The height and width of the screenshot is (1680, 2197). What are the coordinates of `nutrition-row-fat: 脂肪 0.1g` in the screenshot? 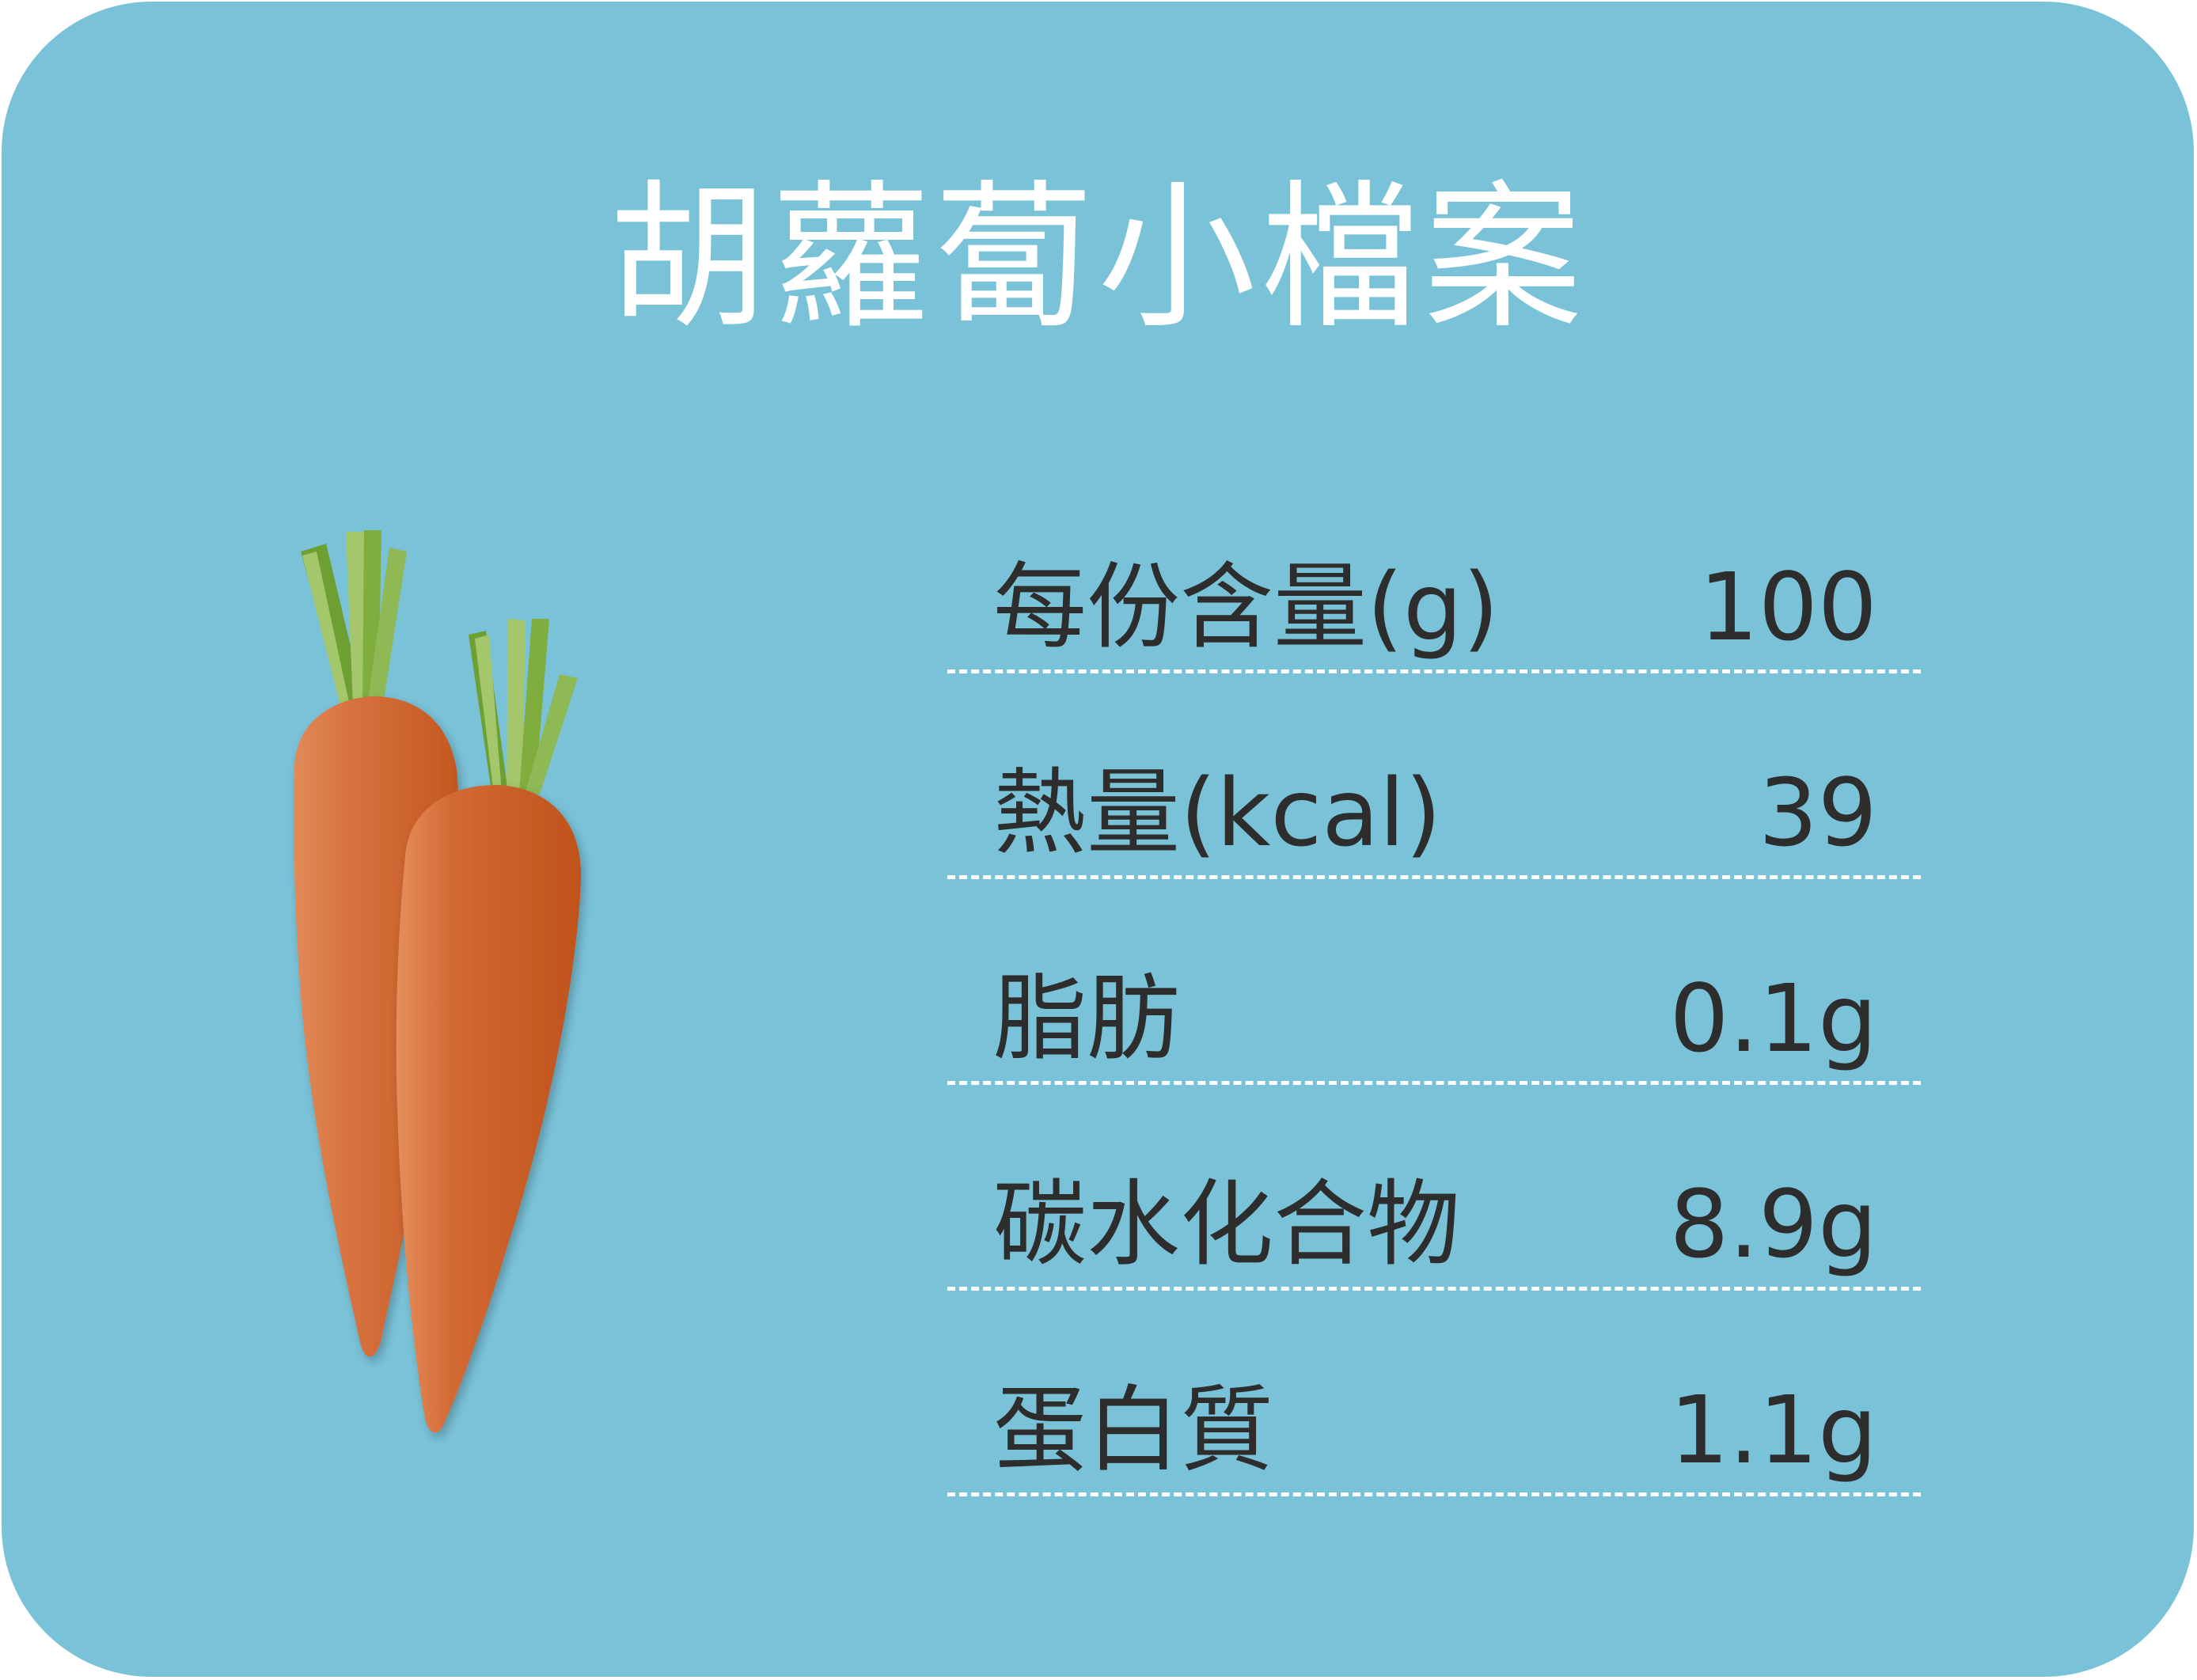 It's located at (1434, 1030).